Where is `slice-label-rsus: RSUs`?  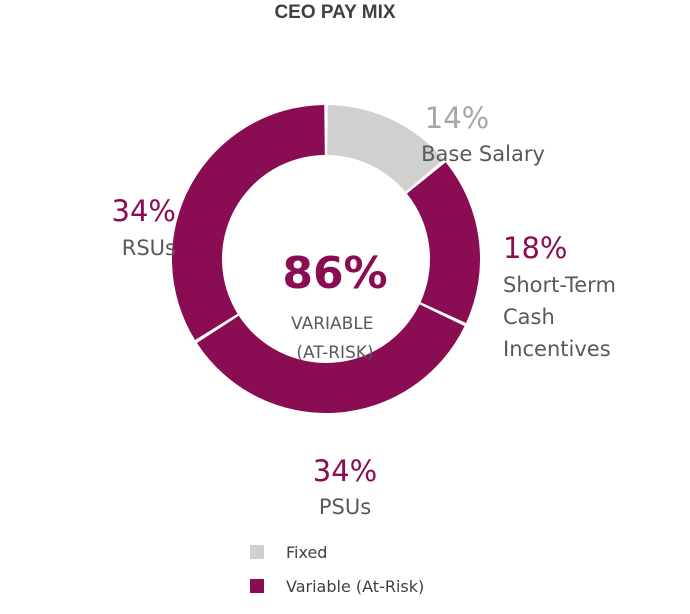 slice-label-rsus: RSUs is located at coordinates (149, 248).